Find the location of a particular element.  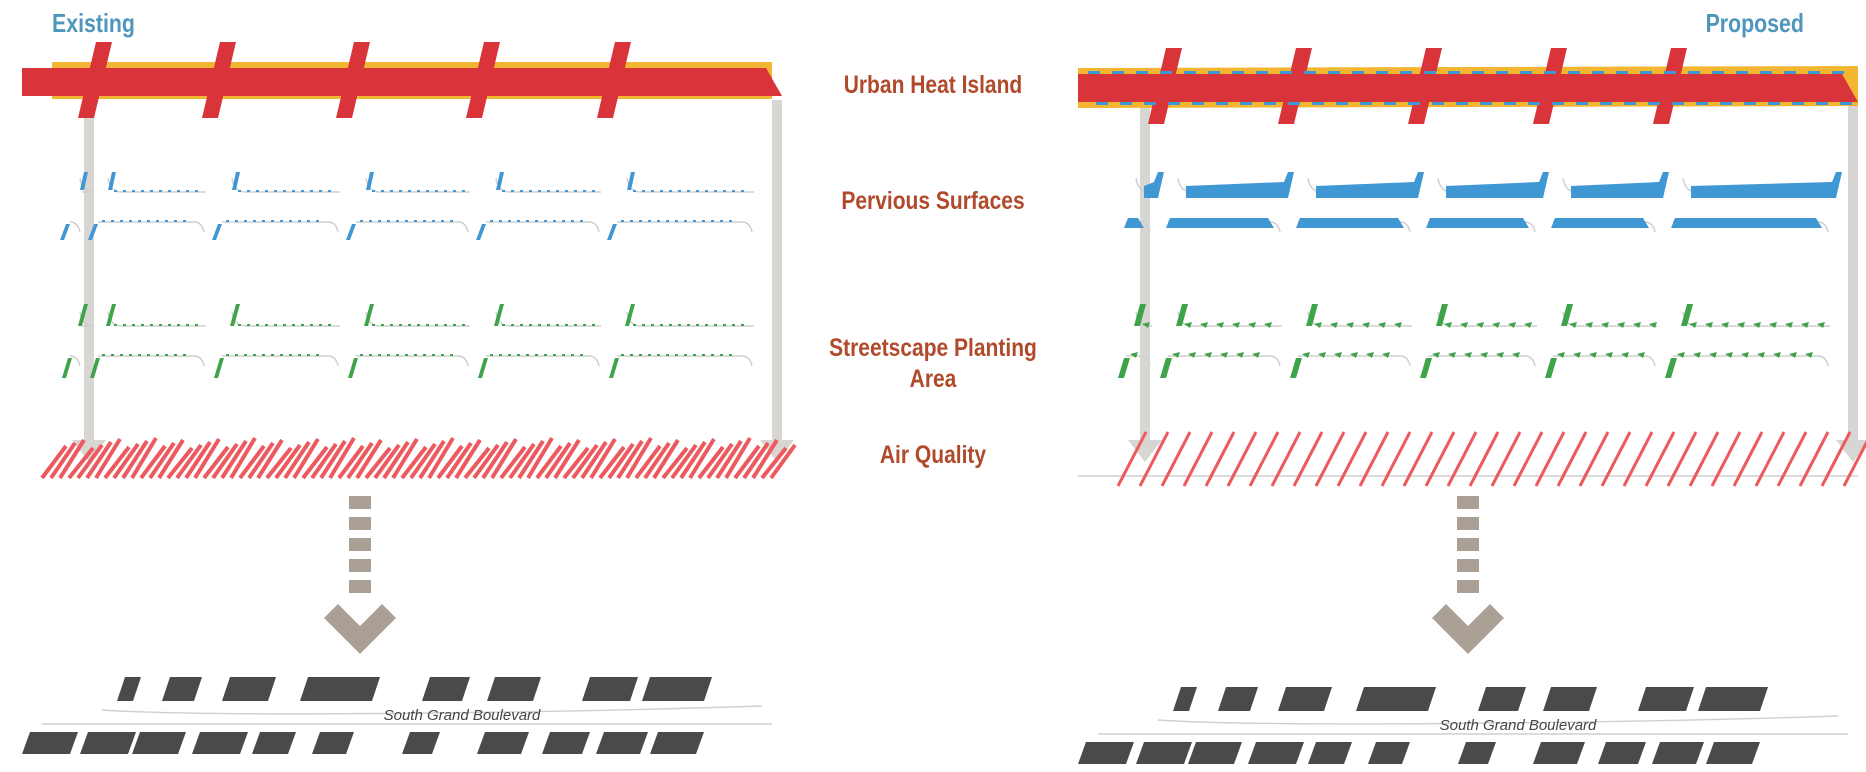

flow-arrow-dash is located at coordinates (360, 523).